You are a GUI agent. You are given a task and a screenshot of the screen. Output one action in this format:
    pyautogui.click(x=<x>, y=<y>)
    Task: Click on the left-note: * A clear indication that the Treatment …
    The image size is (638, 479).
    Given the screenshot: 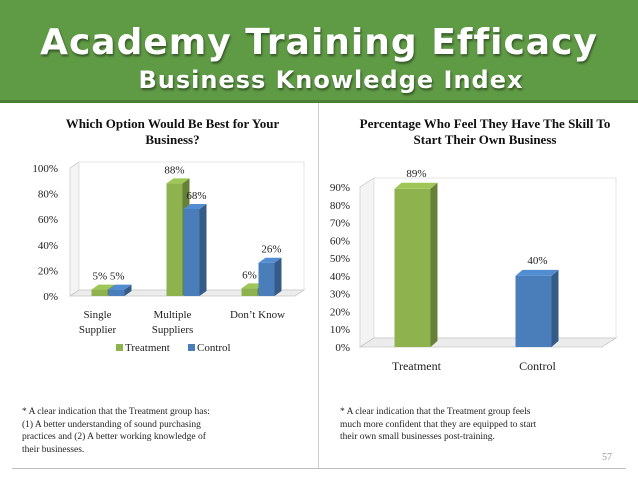 What is the action you would take?
    pyautogui.click(x=152, y=431)
    